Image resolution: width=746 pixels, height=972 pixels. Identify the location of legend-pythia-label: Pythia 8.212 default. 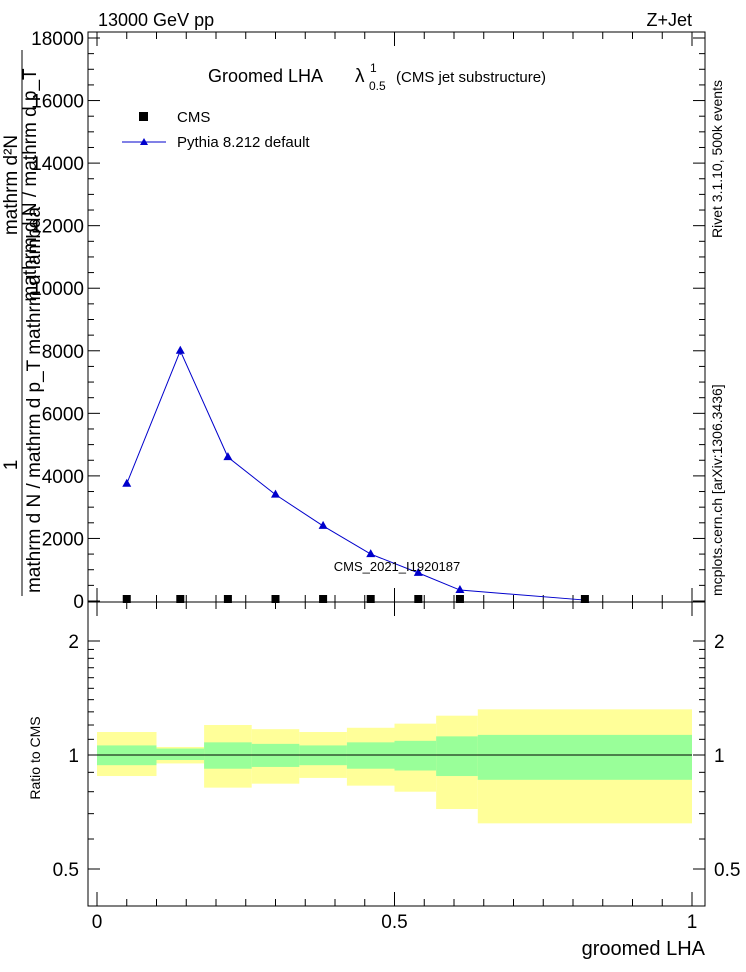
(243, 142).